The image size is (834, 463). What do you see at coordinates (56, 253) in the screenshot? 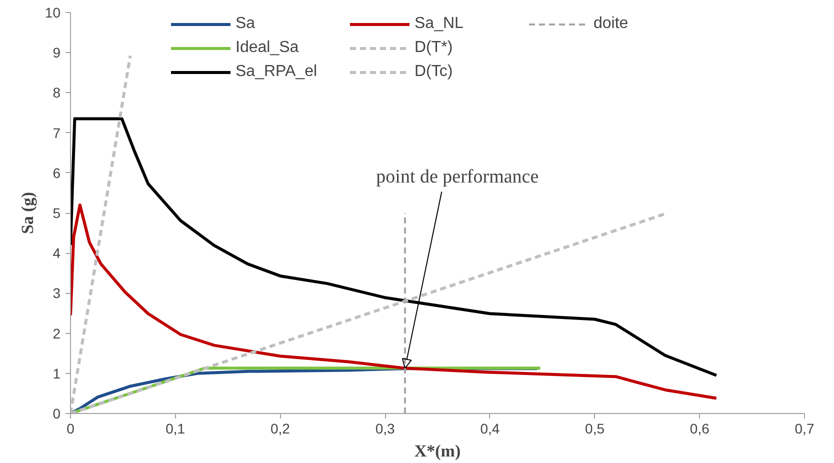
I see `y-tick-label: 4` at bounding box center [56, 253].